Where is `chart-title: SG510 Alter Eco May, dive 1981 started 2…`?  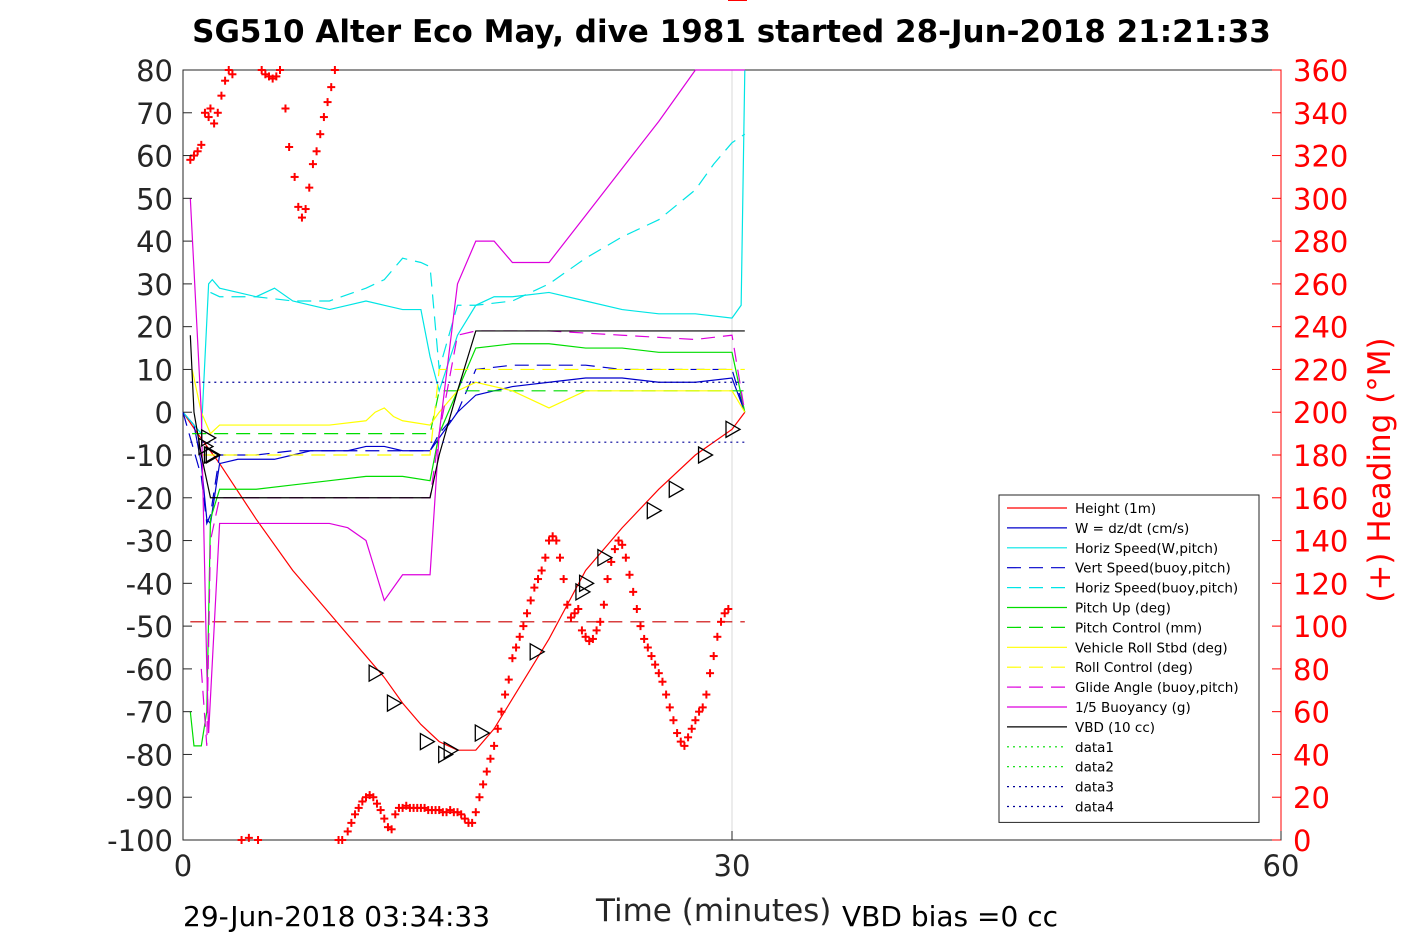
chart-title: SG510 Alter Eco May, dive 1981 started 2… is located at coordinates (731, 32).